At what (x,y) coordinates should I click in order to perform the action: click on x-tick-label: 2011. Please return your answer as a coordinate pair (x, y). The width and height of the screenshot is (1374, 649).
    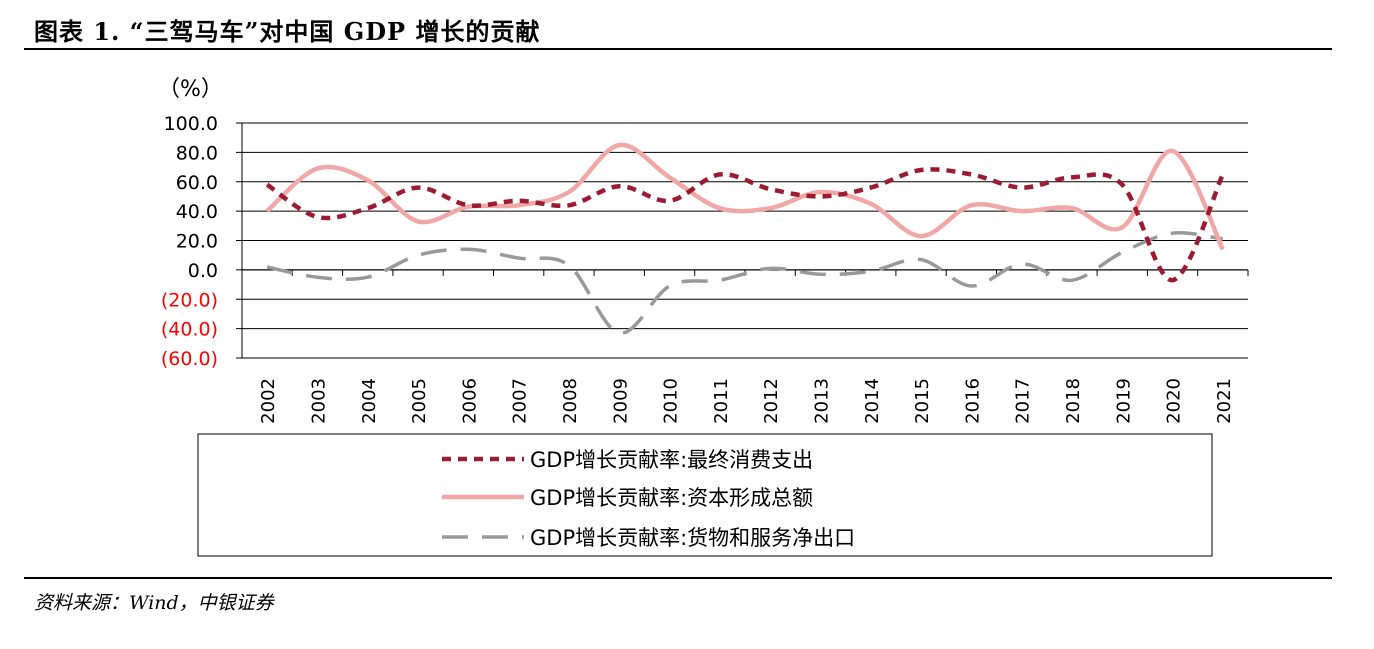
    Looking at the image, I should click on (721, 401).